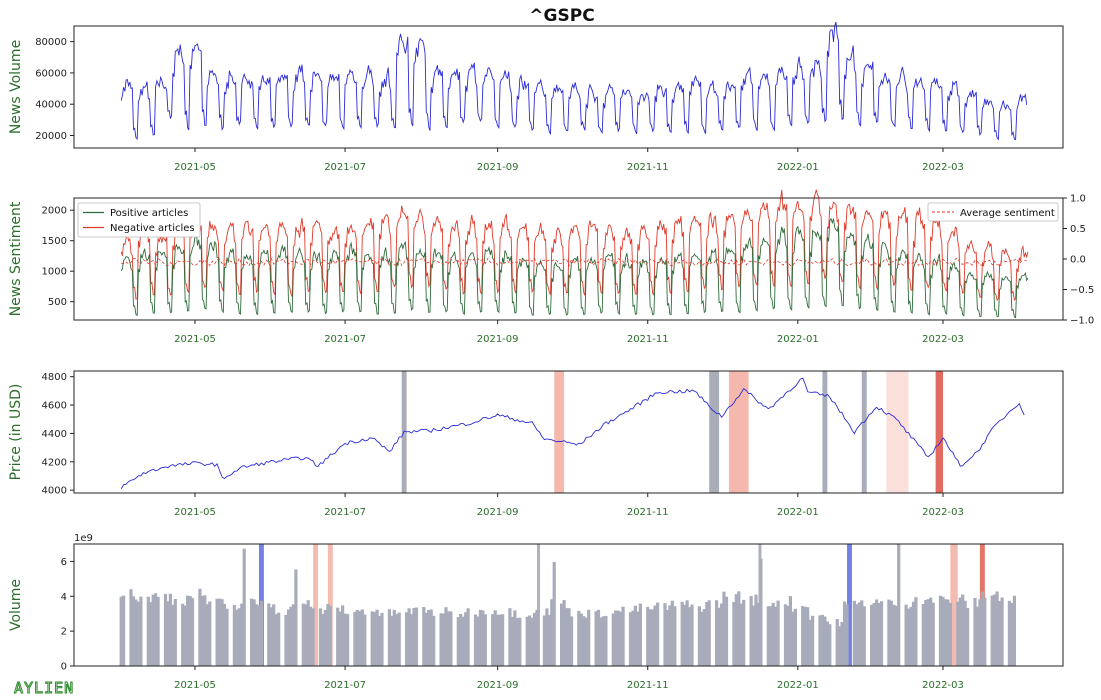 The height and width of the screenshot is (700, 1101). Describe the element at coordinates (1082, 321) in the screenshot. I see `y2-tick-label: −1.0` at that location.